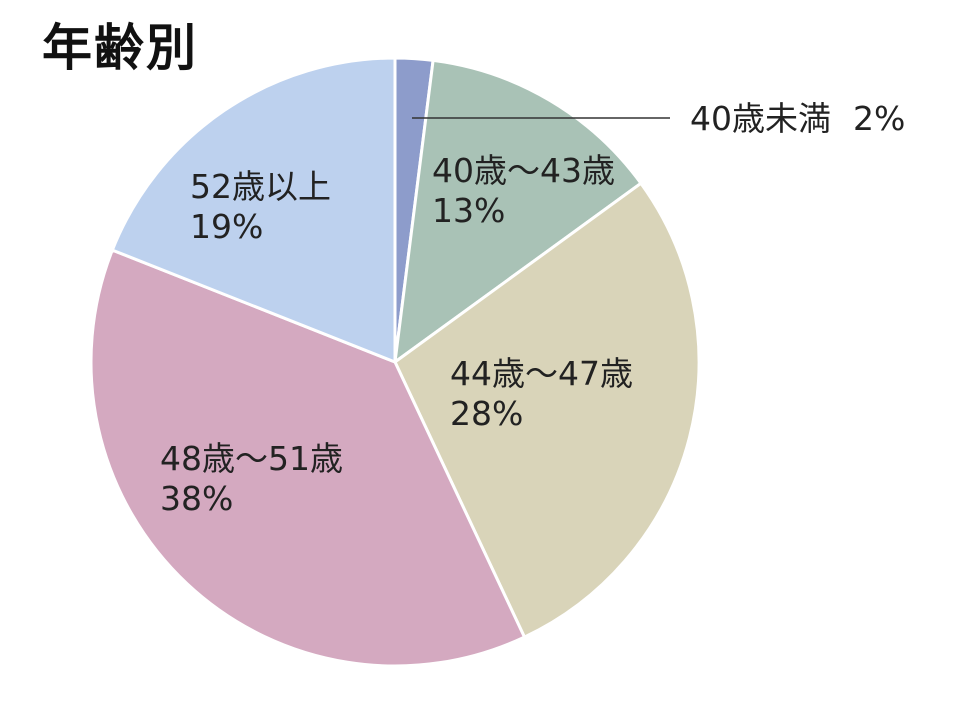 The image size is (956, 718). I want to click on chart-title: 年齢別, so click(120, 48).